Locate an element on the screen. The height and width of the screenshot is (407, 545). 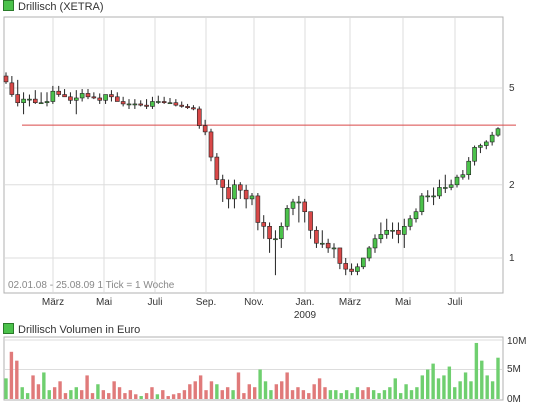
y-tick-label-2: 2 is located at coordinates (512, 185).